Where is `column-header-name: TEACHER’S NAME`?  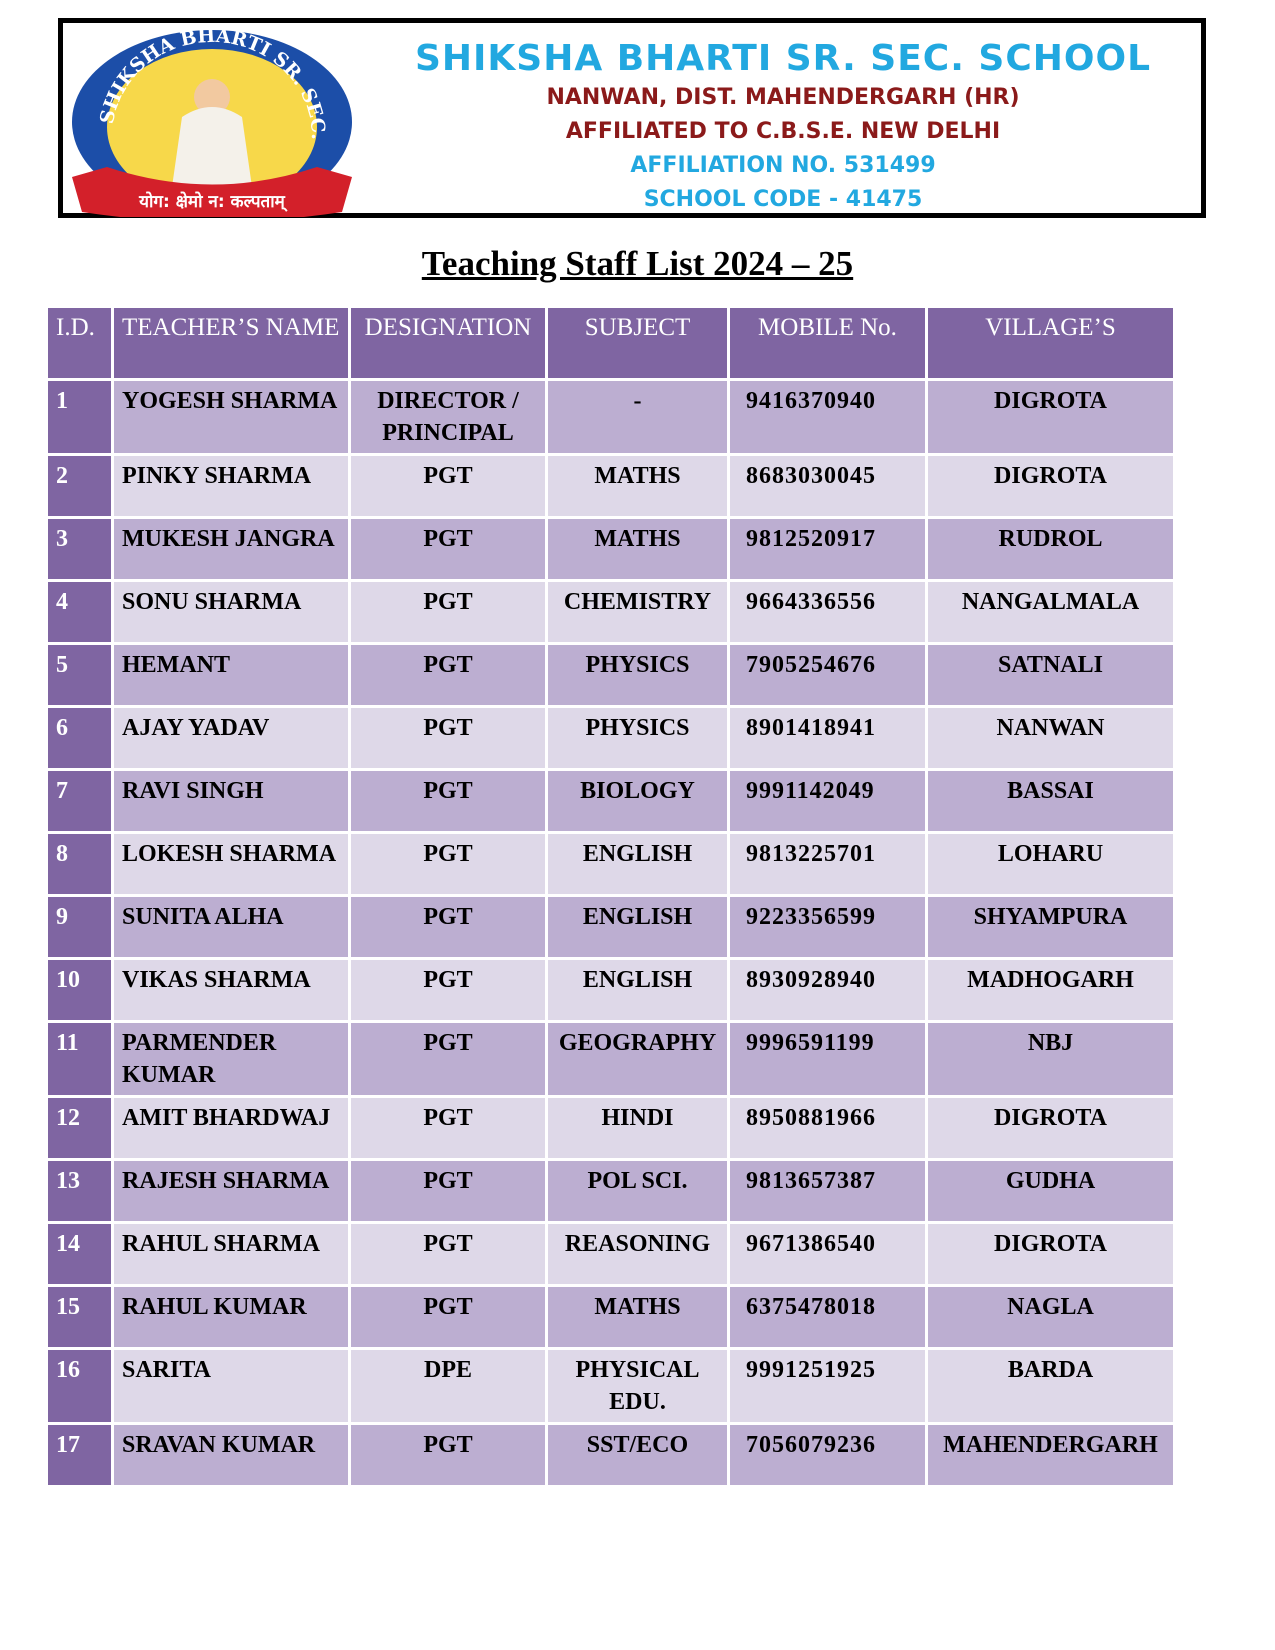
column-header-name: TEACHER’S NAME is located at coordinates (231, 343).